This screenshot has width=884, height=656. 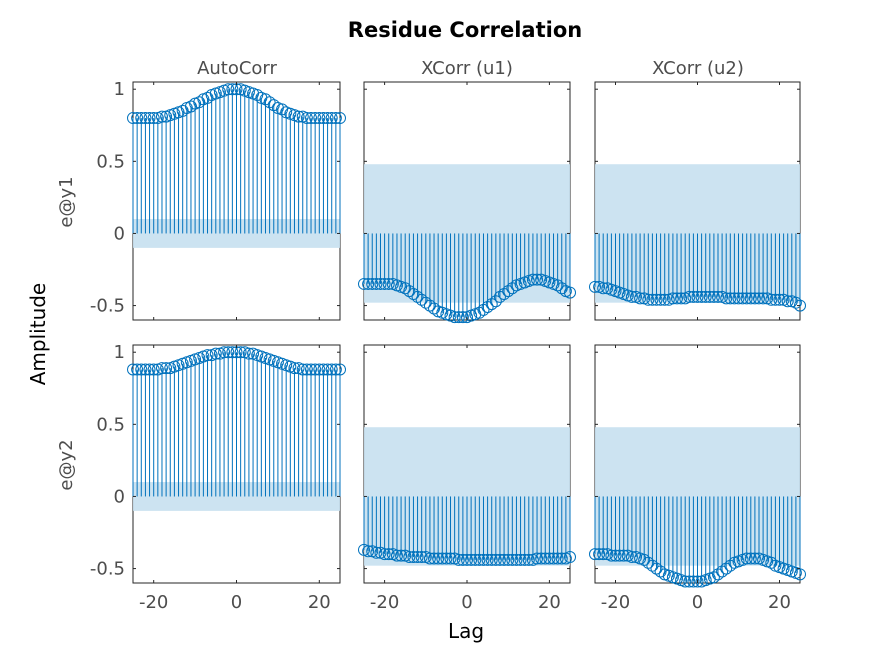 What do you see at coordinates (697, 478) in the screenshot?
I see `panel-e-y2-xcorr-u2: -20 0 20` at bounding box center [697, 478].